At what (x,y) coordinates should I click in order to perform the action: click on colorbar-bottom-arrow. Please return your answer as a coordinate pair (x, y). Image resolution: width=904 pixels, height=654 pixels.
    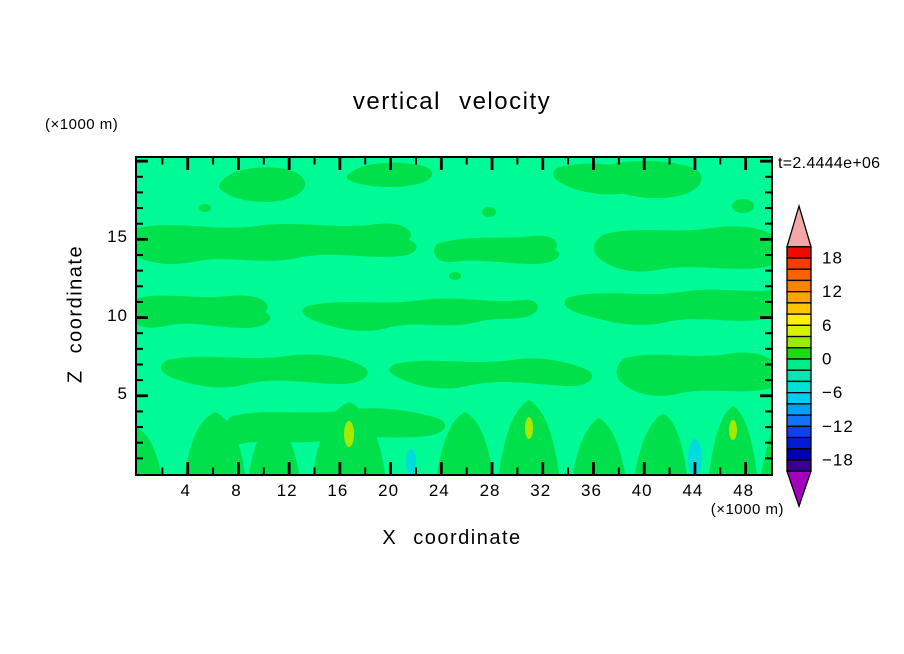
    Looking at the image, I should click on (799, 489).